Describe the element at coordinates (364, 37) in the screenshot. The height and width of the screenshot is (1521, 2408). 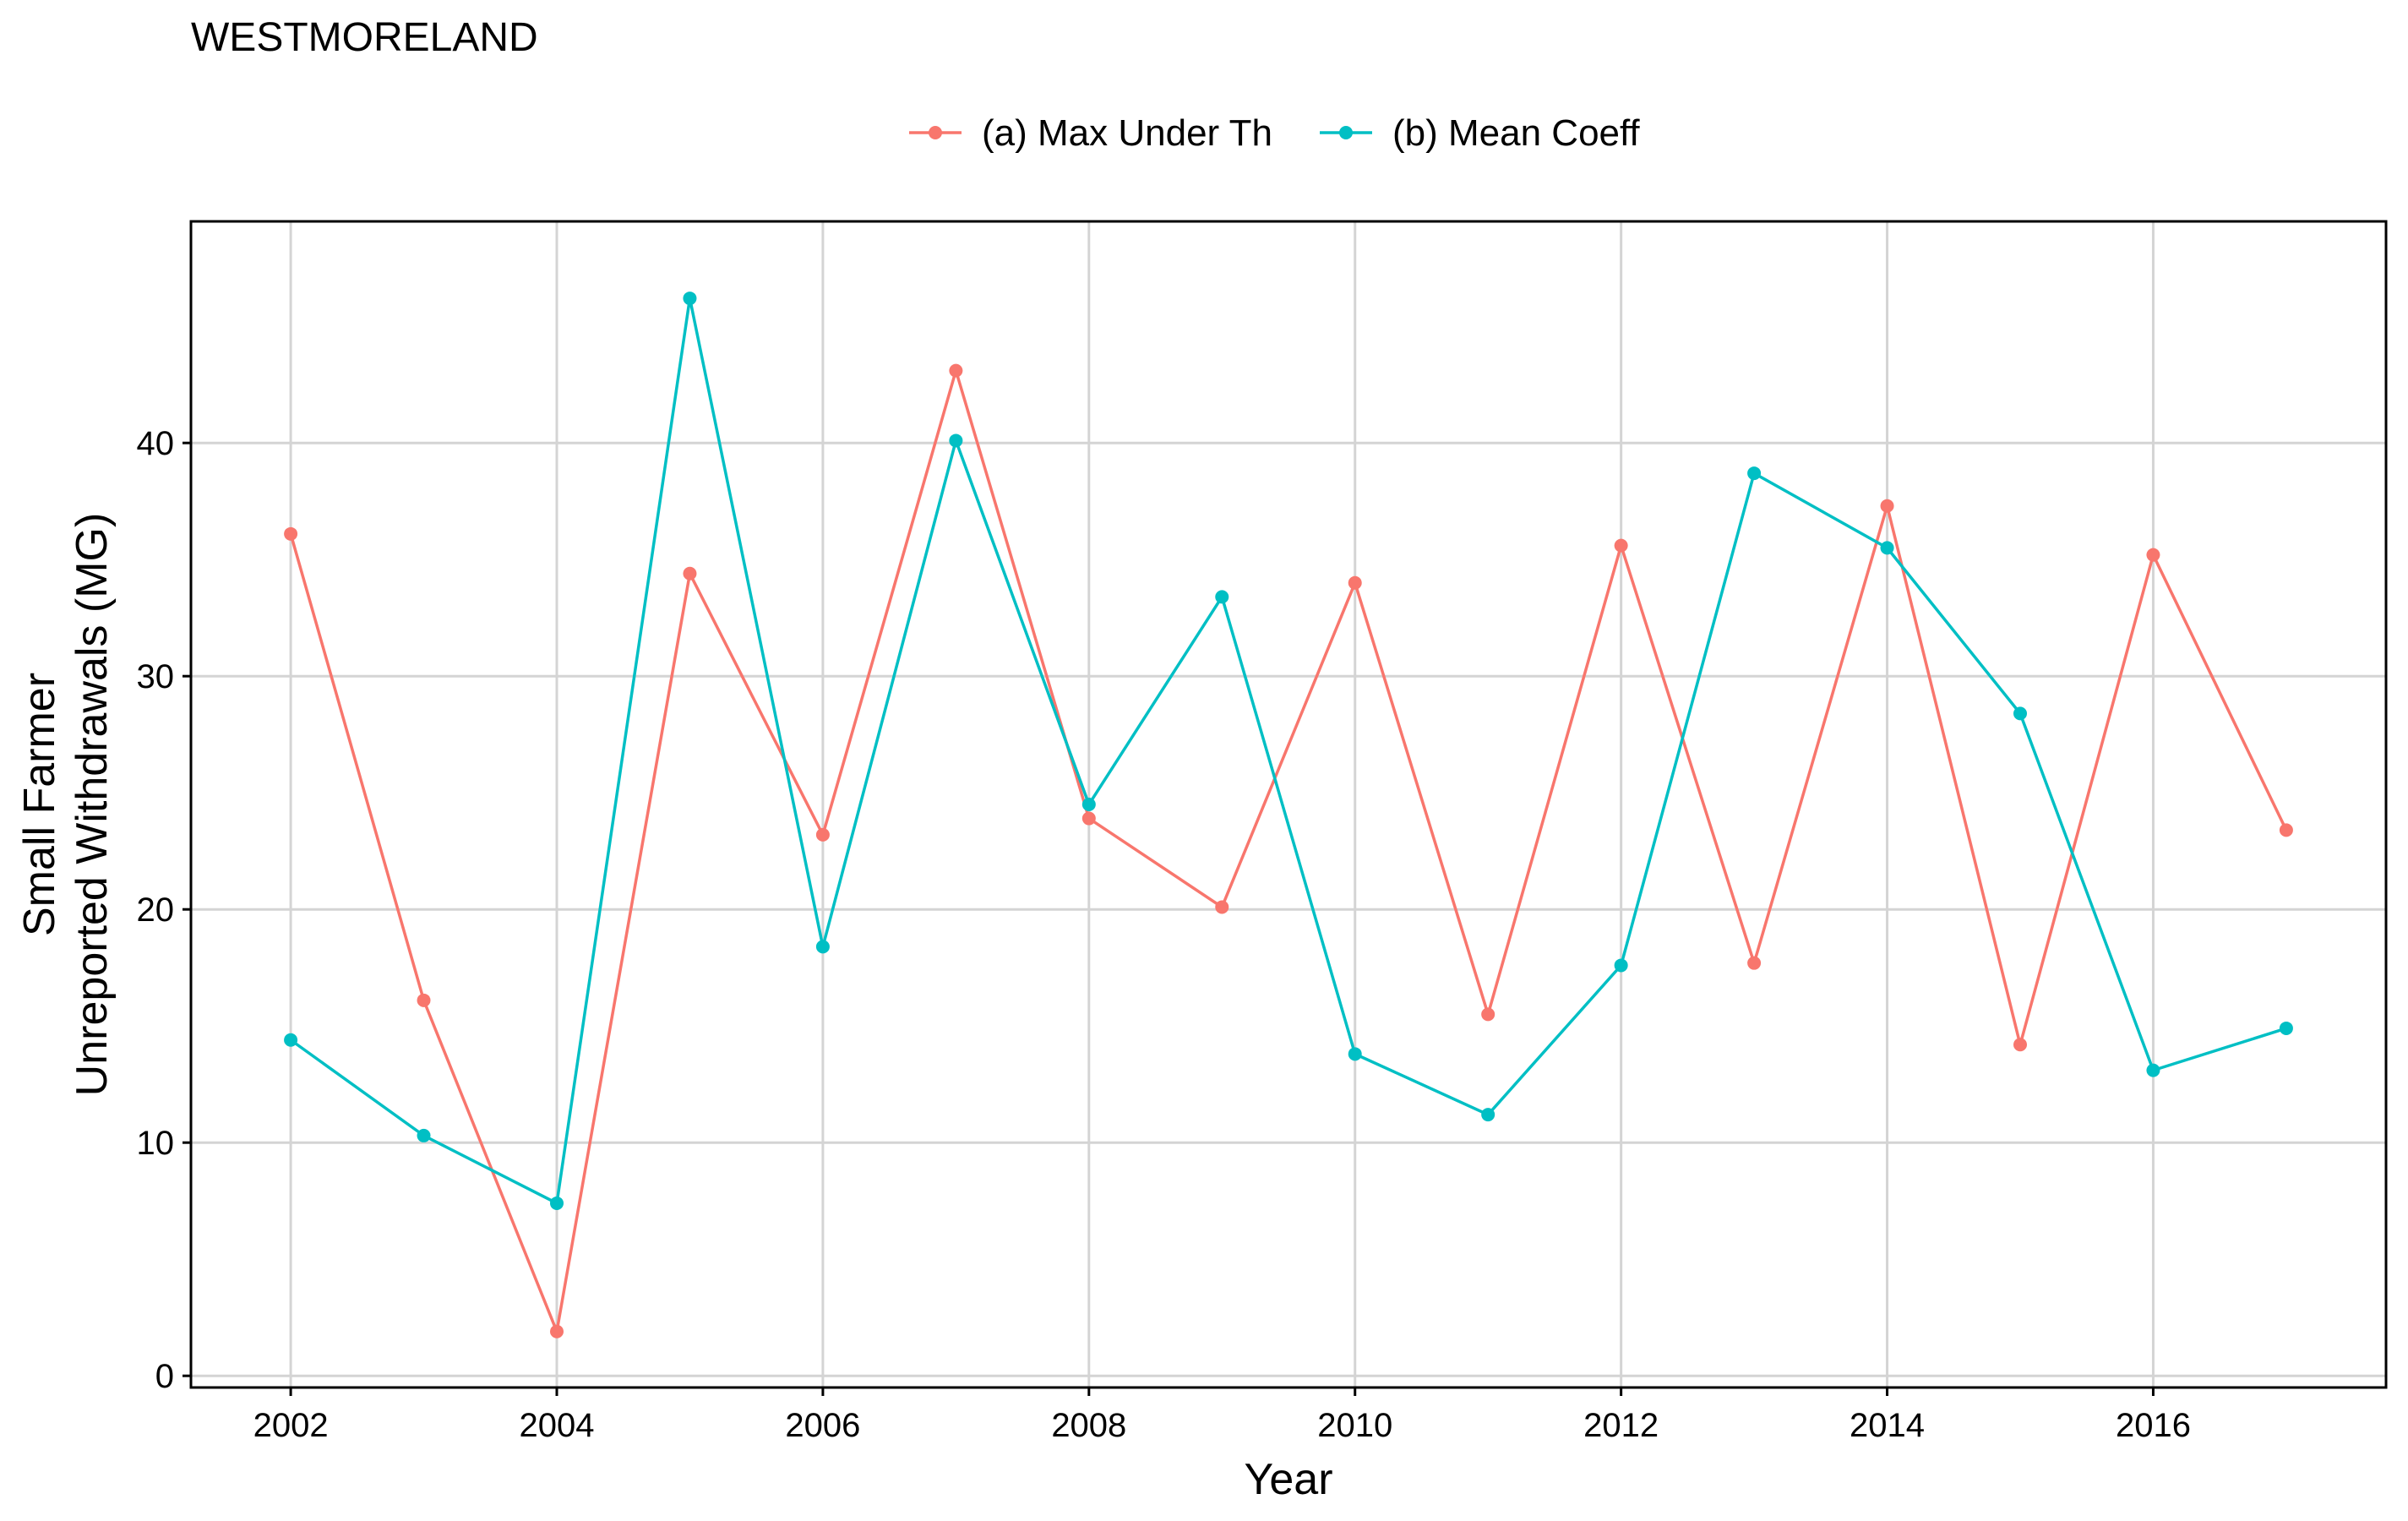
I see `chart-title: WESTMORELAND` at that location.